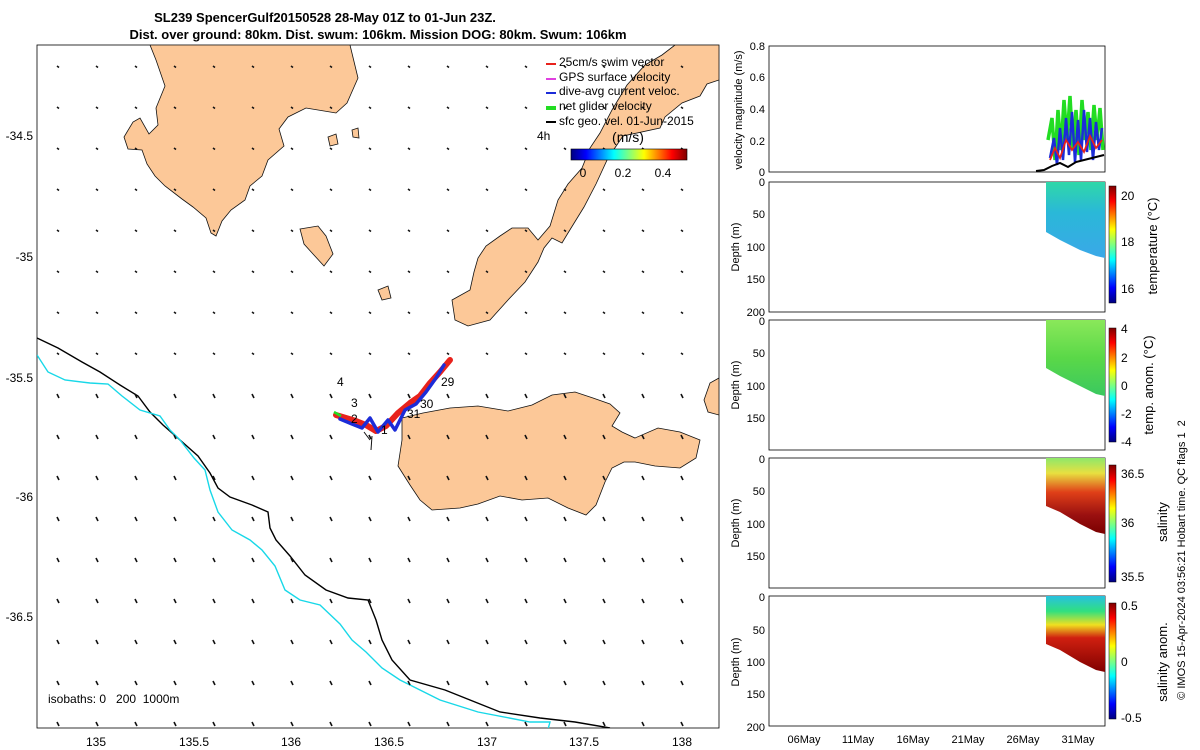  Describe the element at coordinates (1112, 661) in the screenshot. I see `salinity-anomaly-colorbar` at that location.